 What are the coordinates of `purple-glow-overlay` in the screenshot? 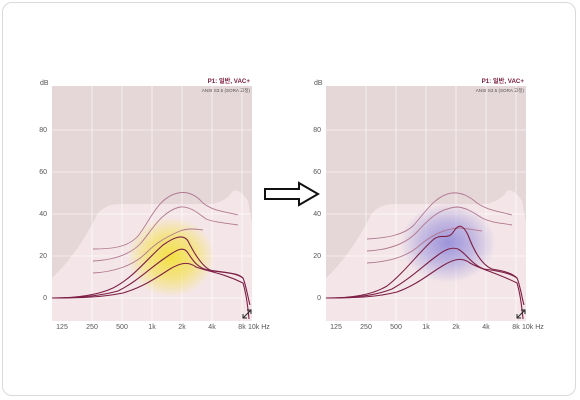 It's located at (448, 243).